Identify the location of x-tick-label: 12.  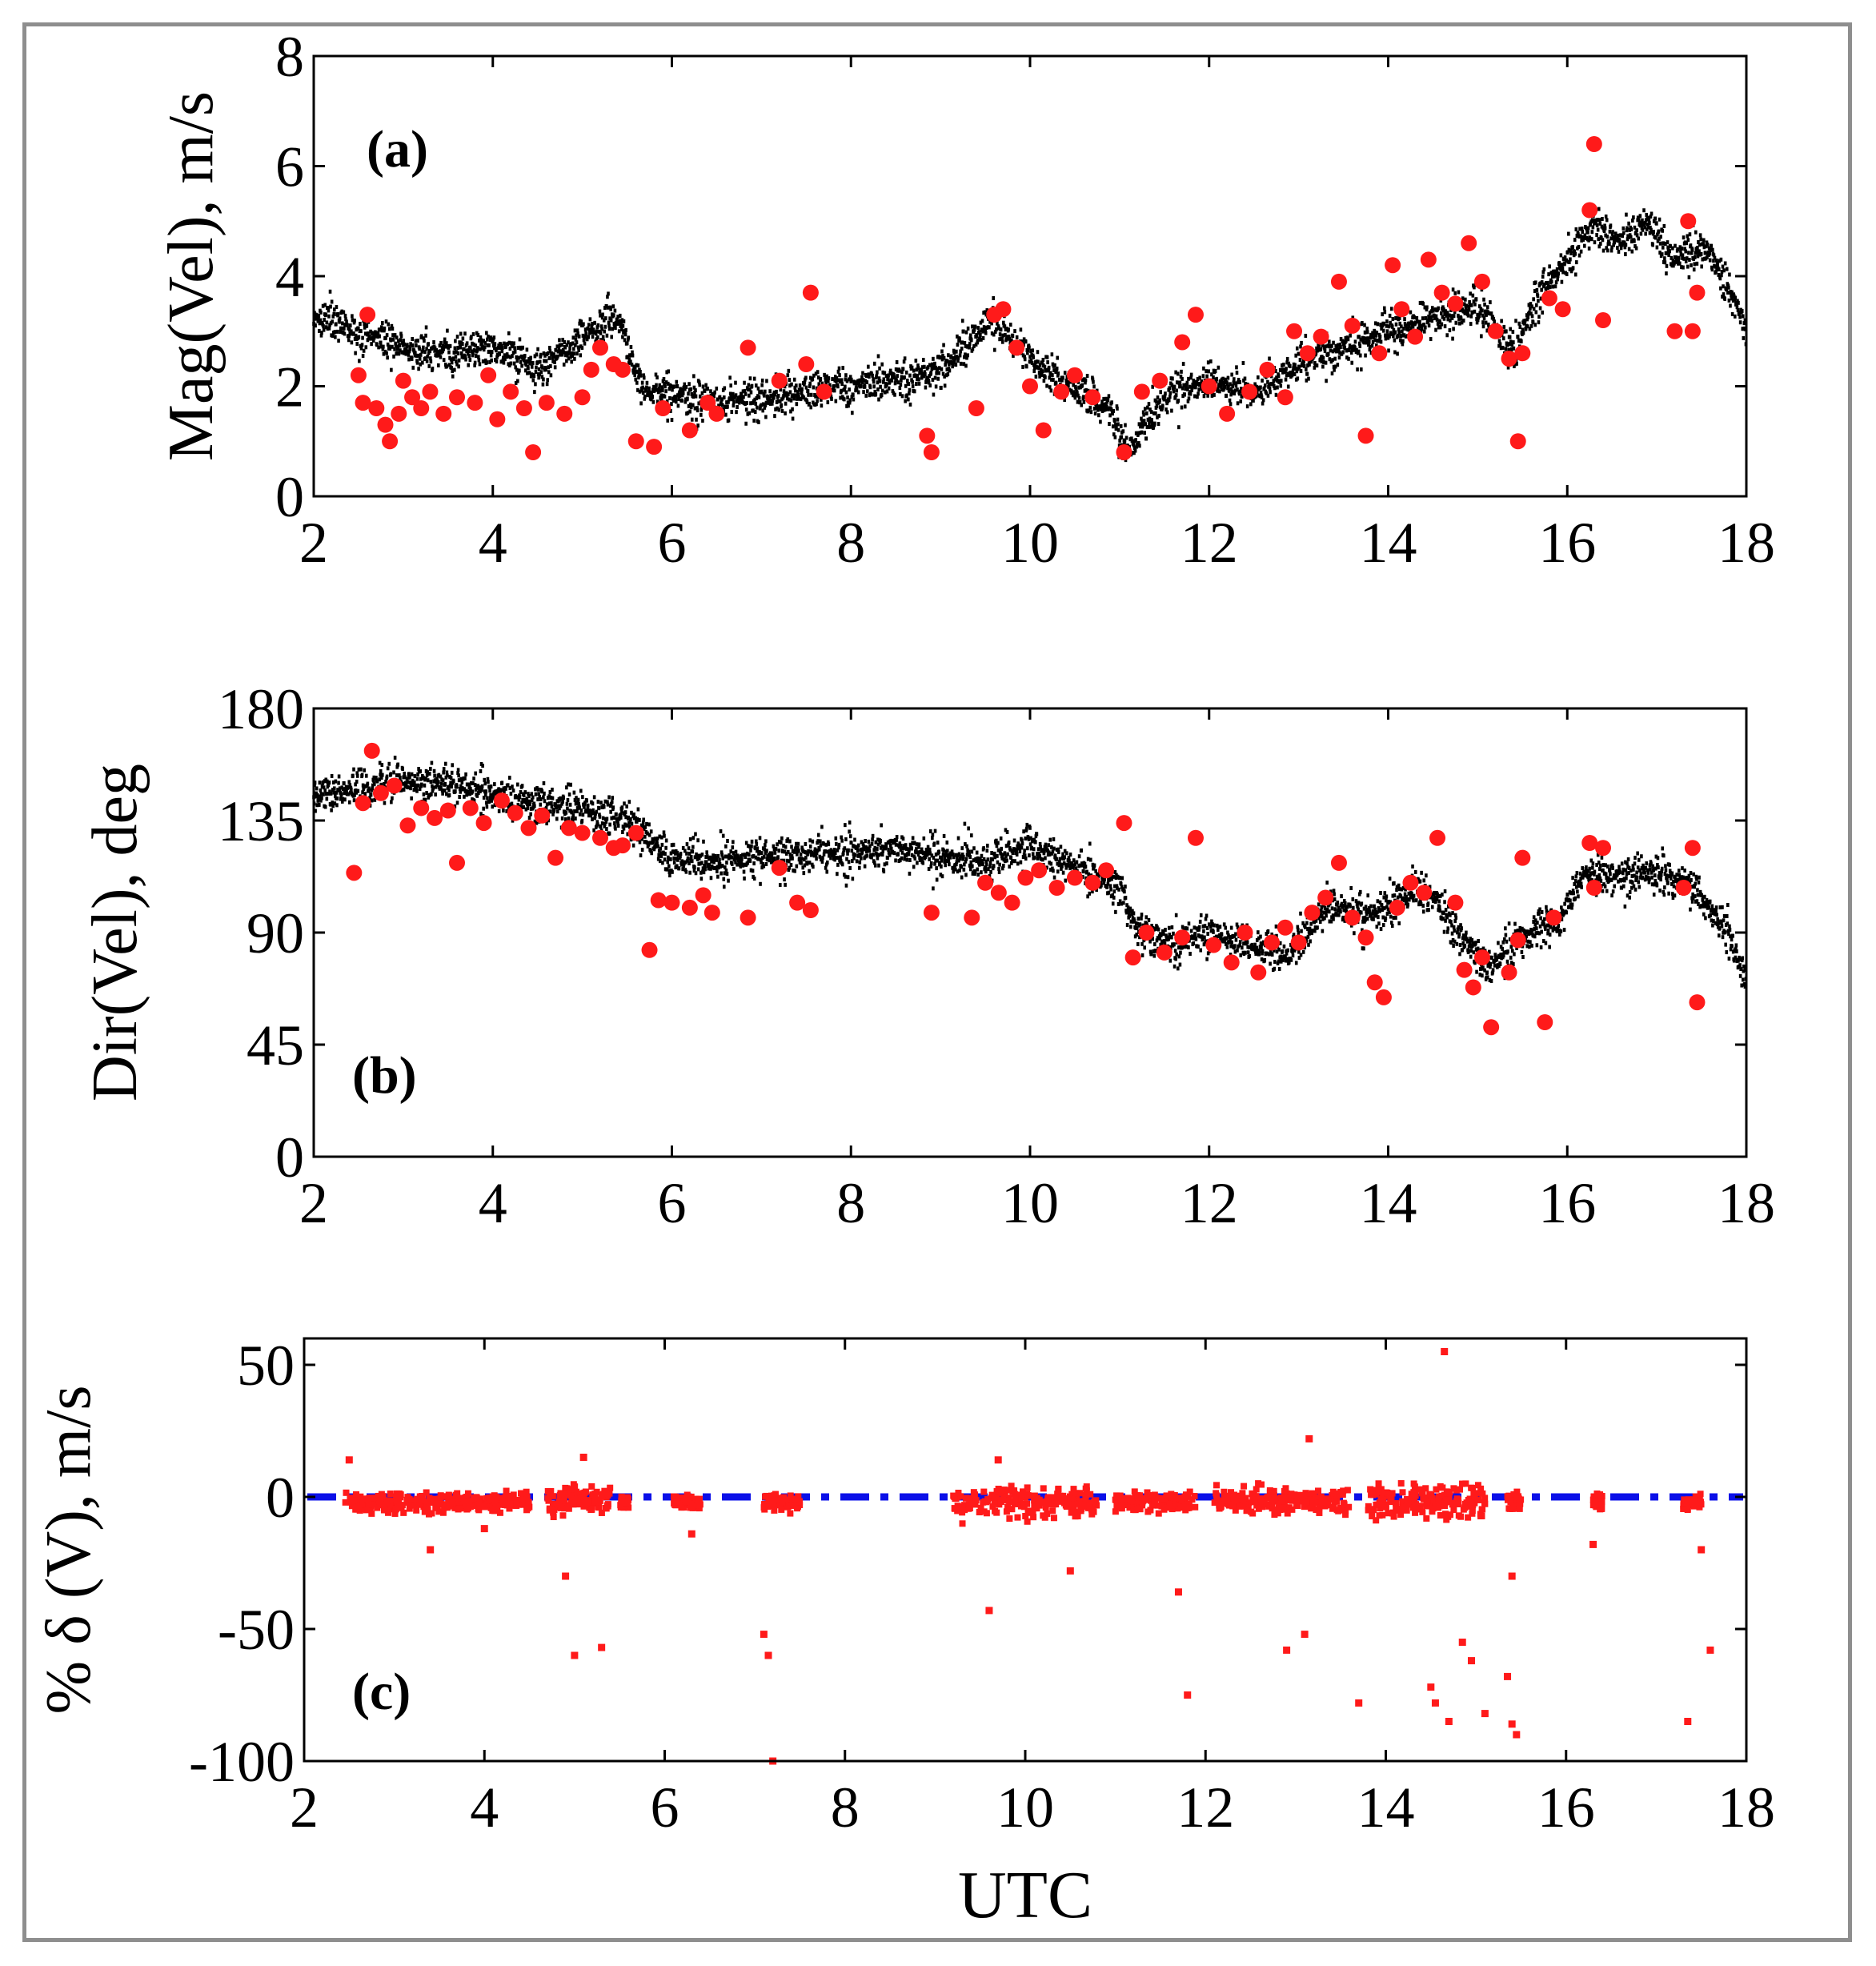
(1209, 543).